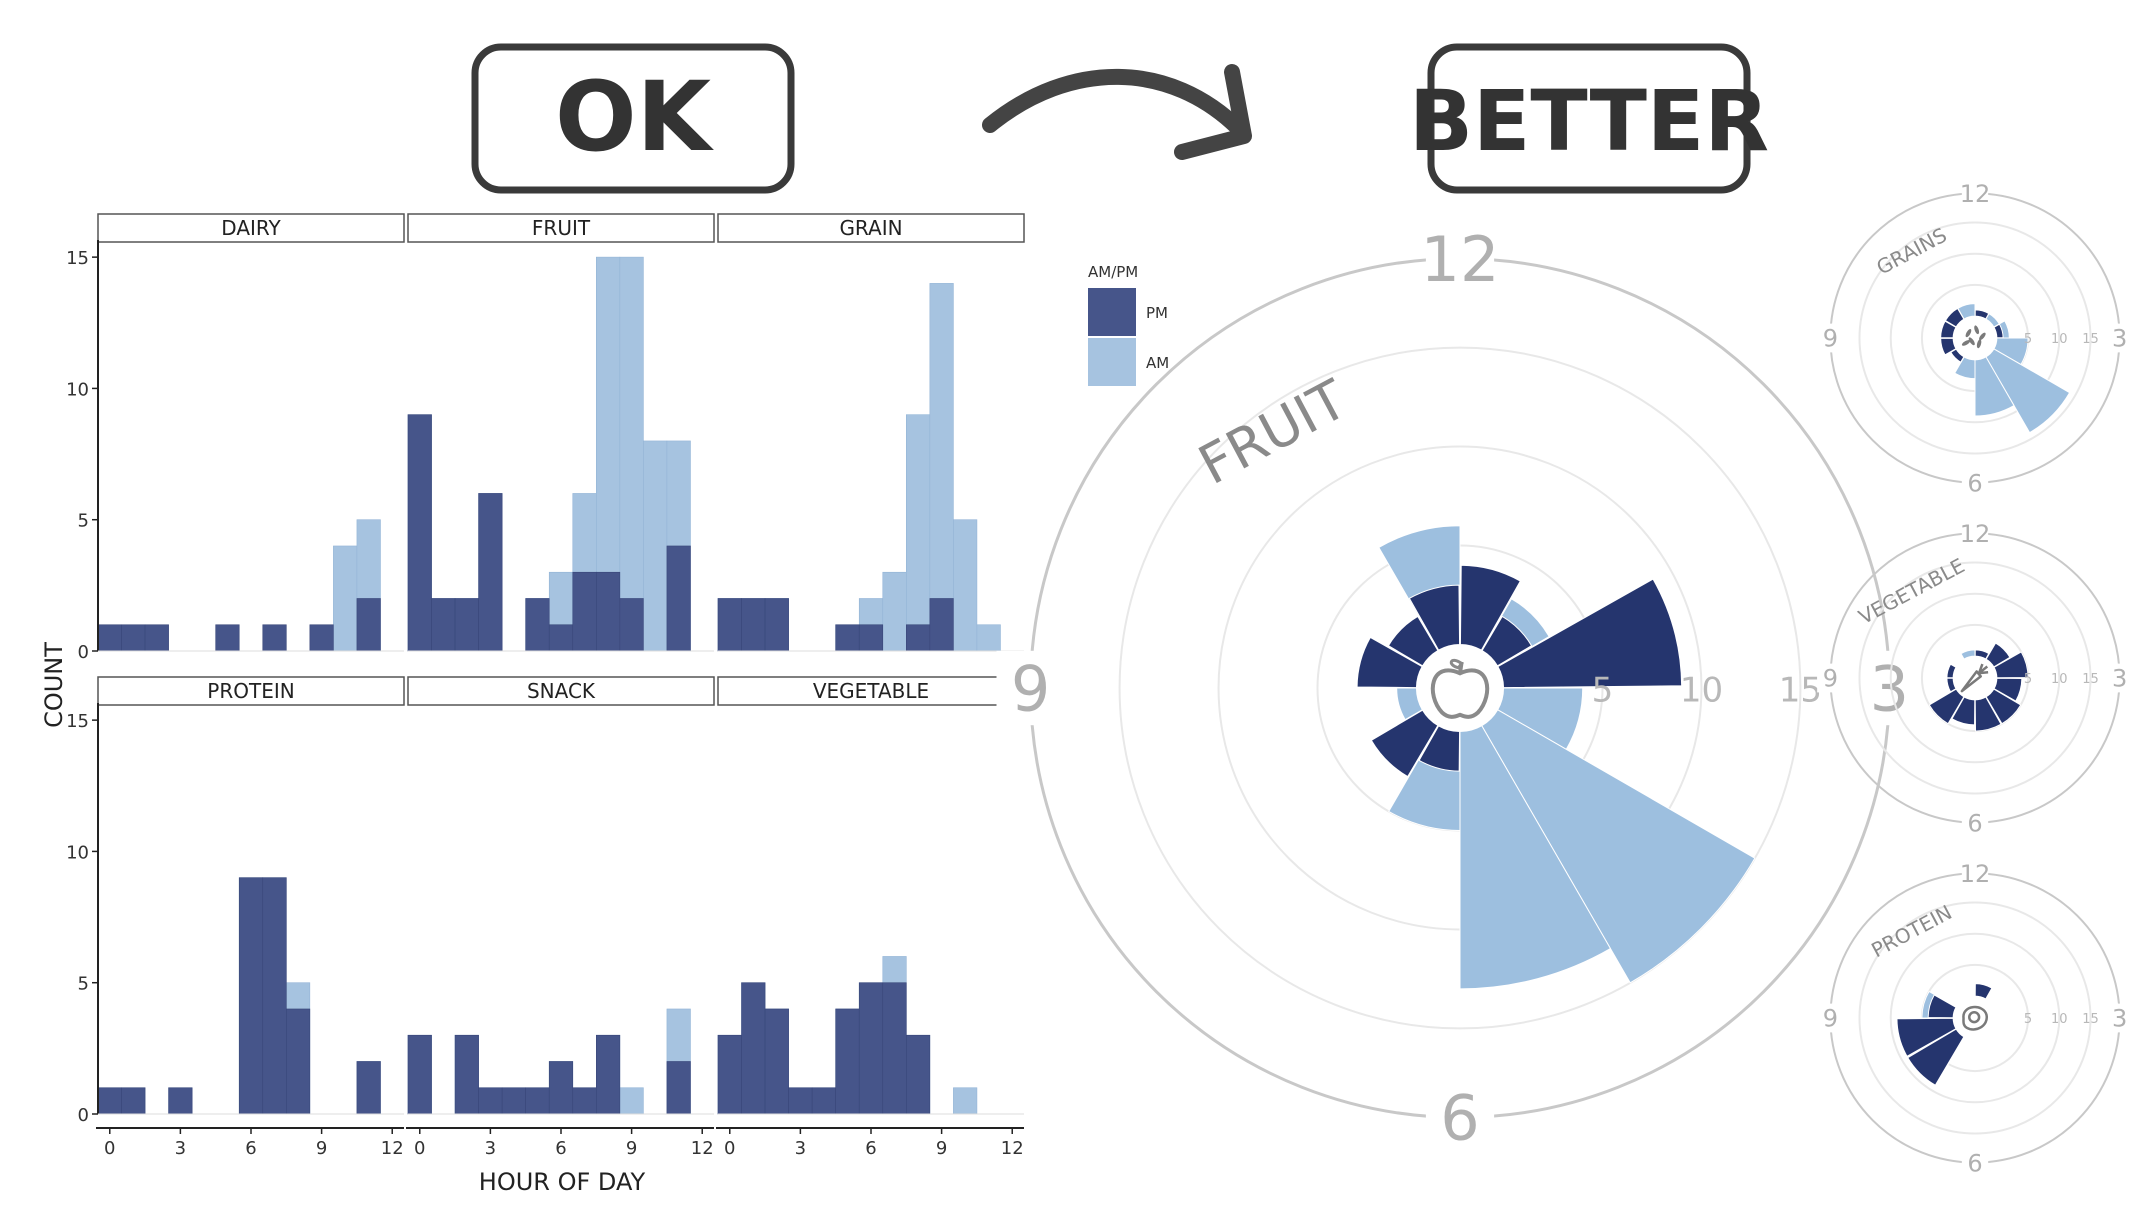  Describe the element at coordinates (1113, 272) in the screenshot. I see `legend-title: AM/PM` at that location.